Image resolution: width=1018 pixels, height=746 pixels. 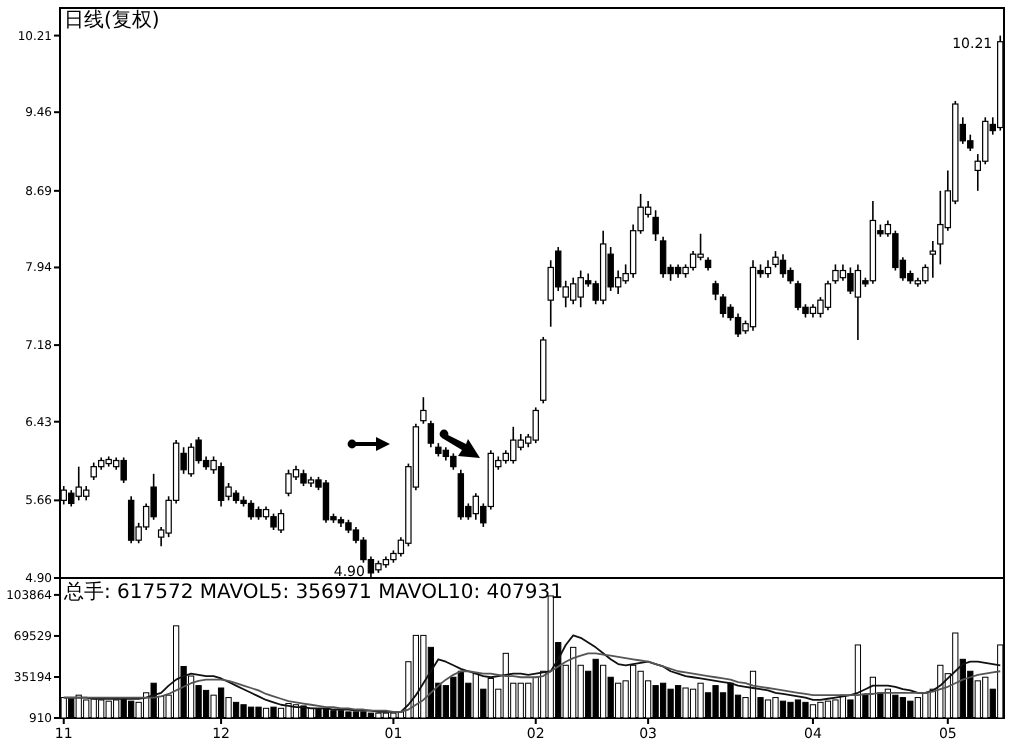 I want to click on chart-title: 日线(复权), so click(x=112, y=20).